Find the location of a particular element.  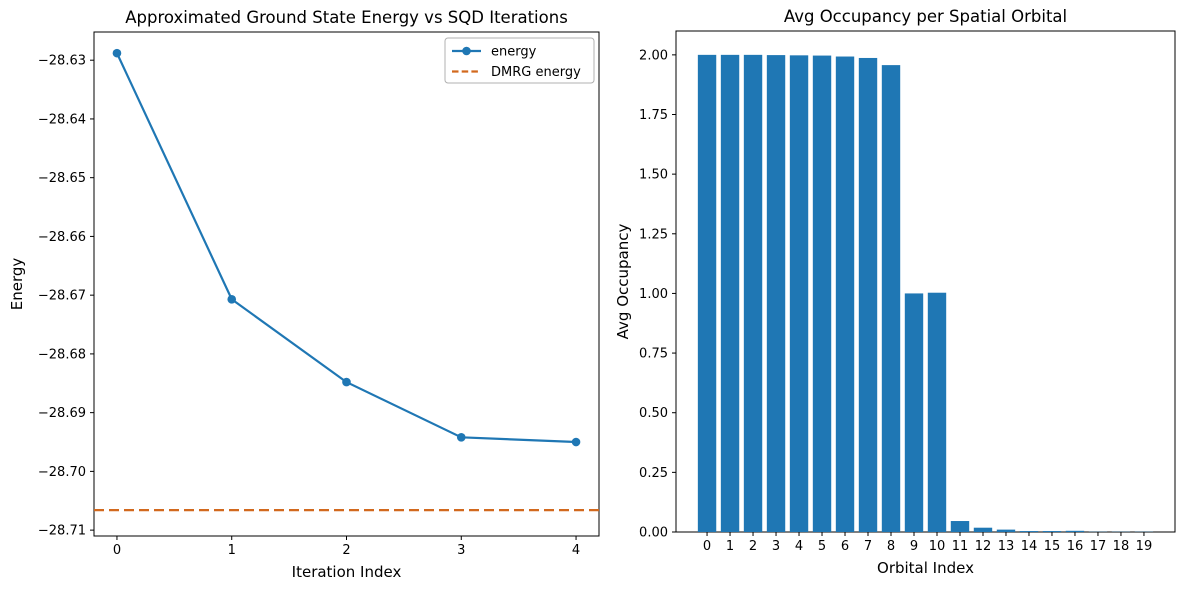

y-tick-label: −28.63 is located at coordinates (62, 61).